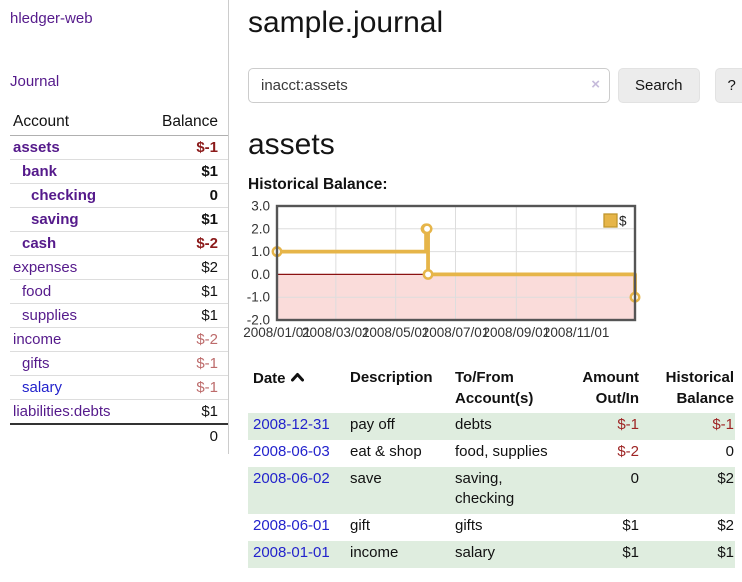 This screenshot has width=742, height=582. What do you see at coordinates (728, 85) in the screenshot?
I see `help-button: ?` at bounding box center [728, 85].